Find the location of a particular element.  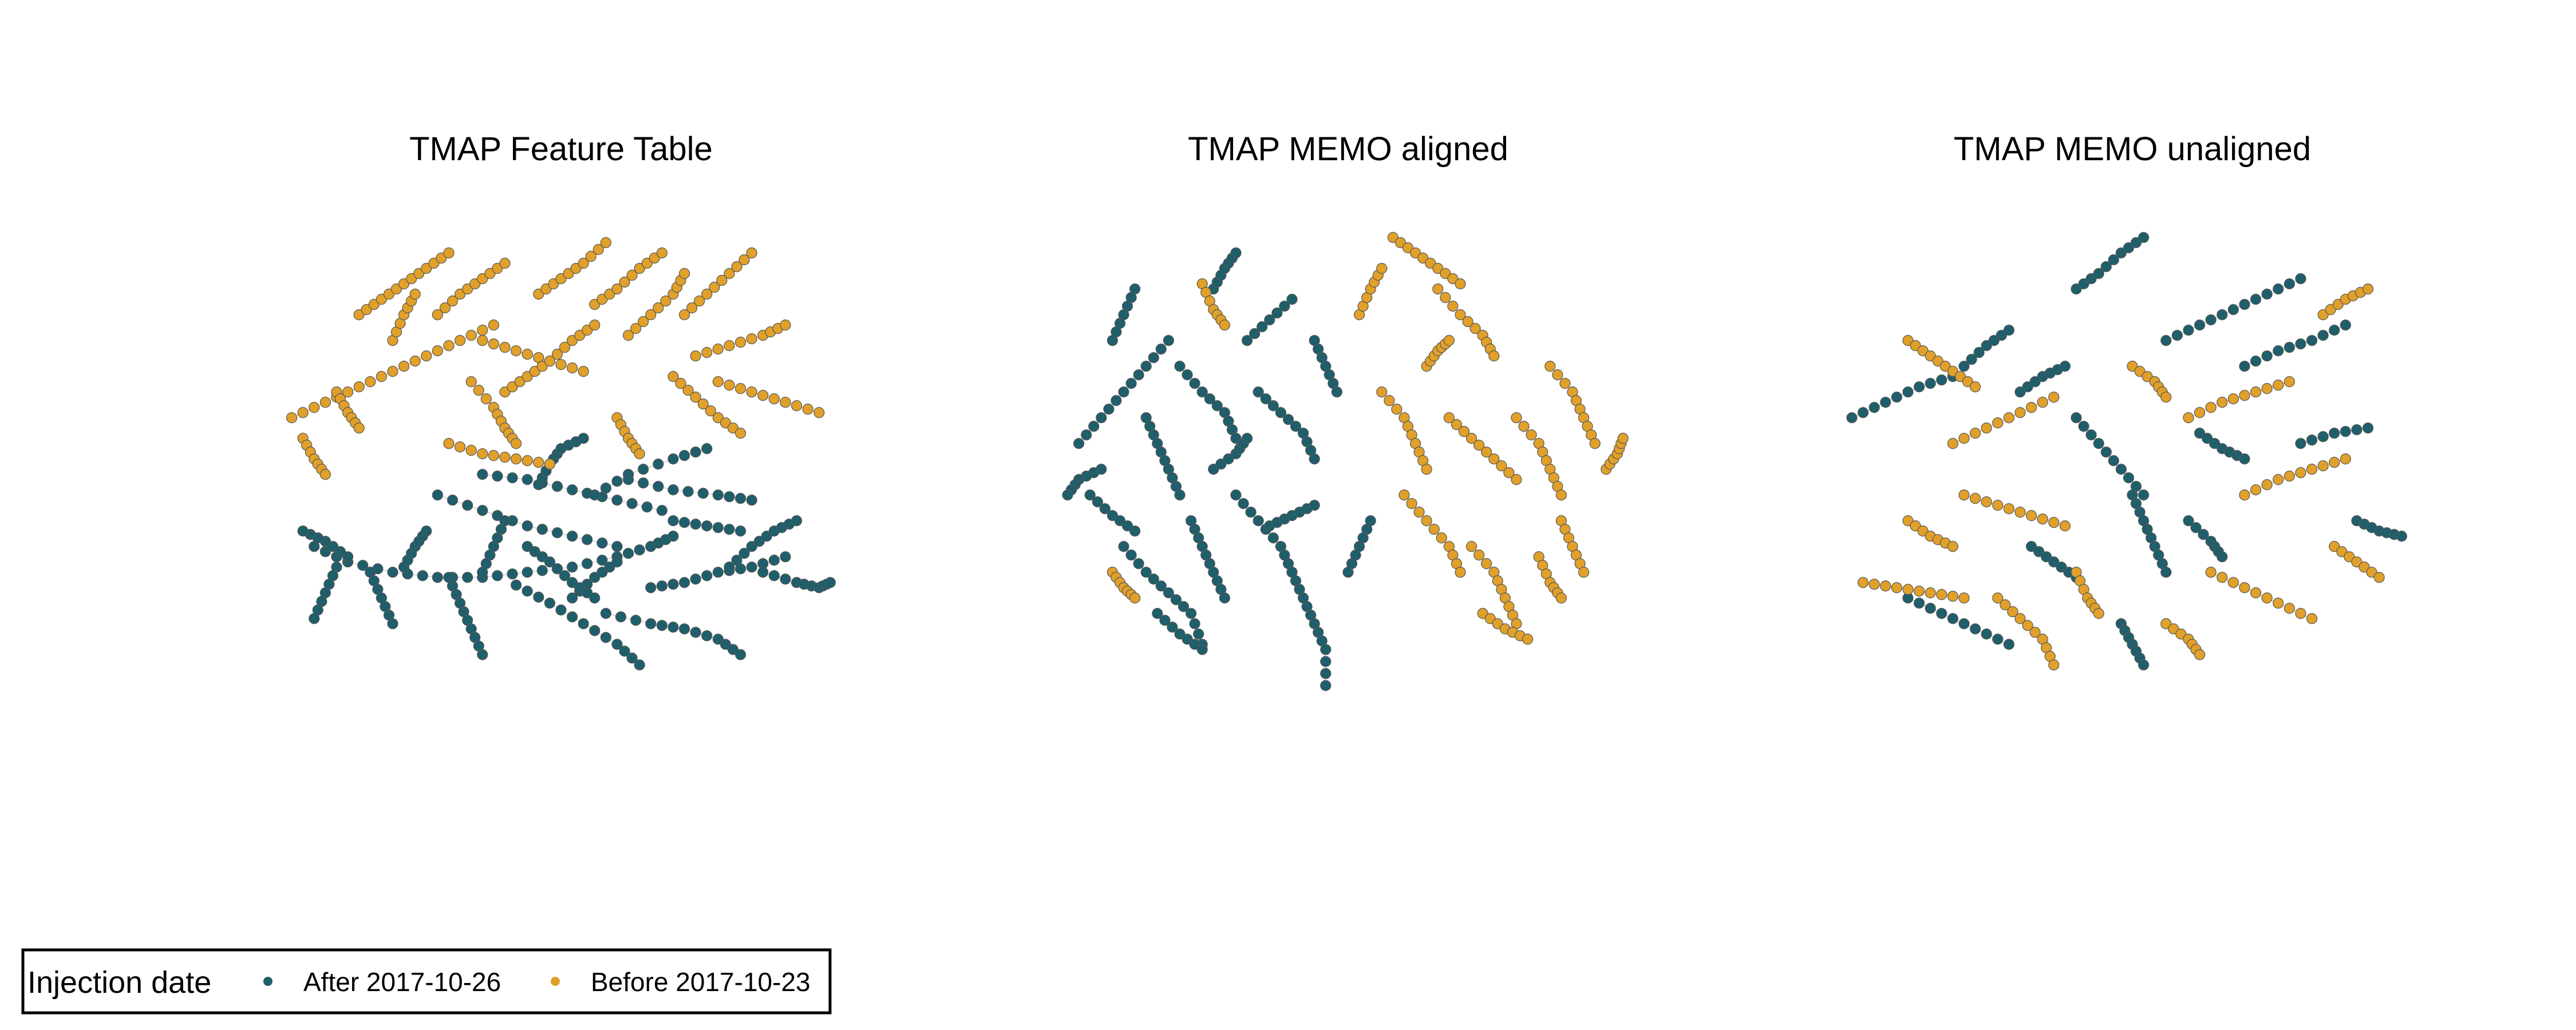

series-before is located at coordinates (2121, 477).